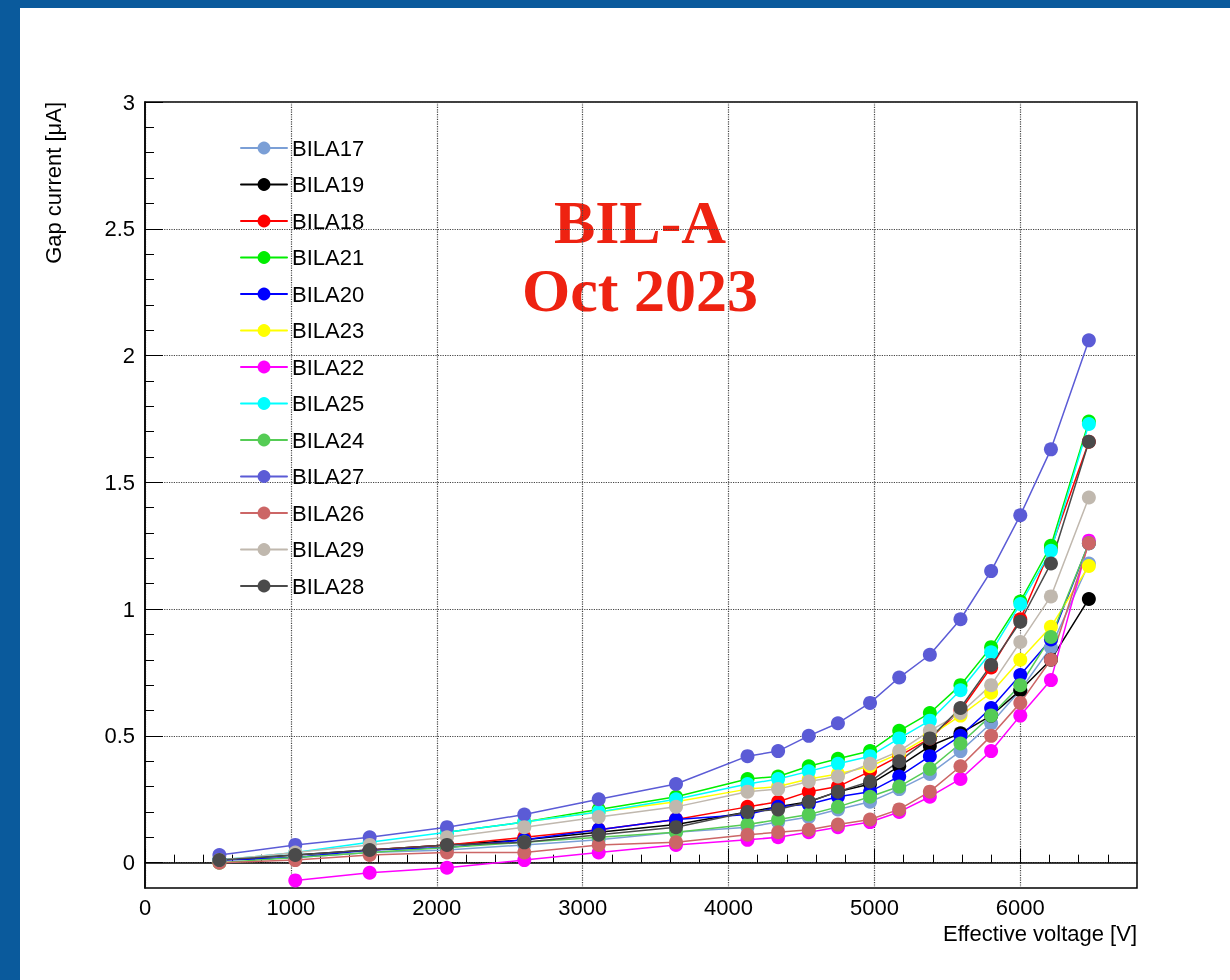  I want to click on annotation: BIL-A, so click(640, 222).